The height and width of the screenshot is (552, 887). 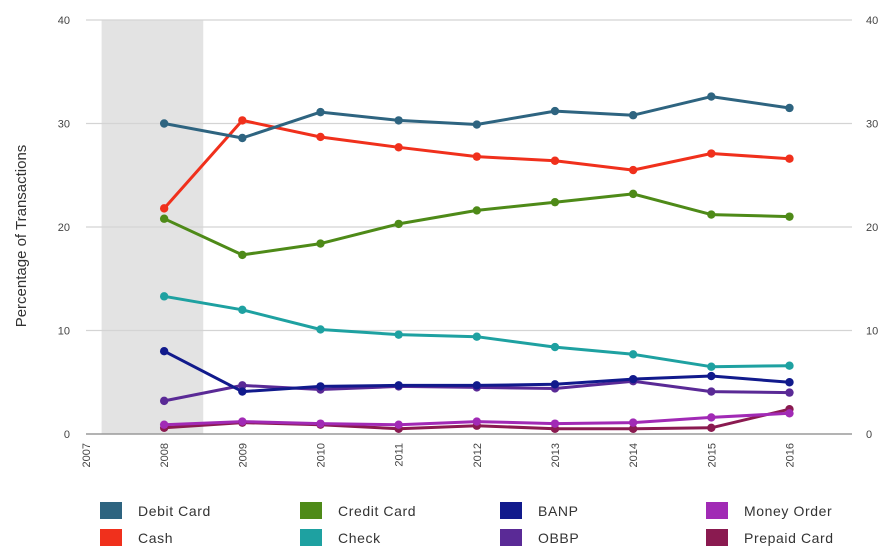 What do you see at coordinates (511, 537) in the screenshot?
I see `legend-swatch-obbp` at bounding box center [511, 537].